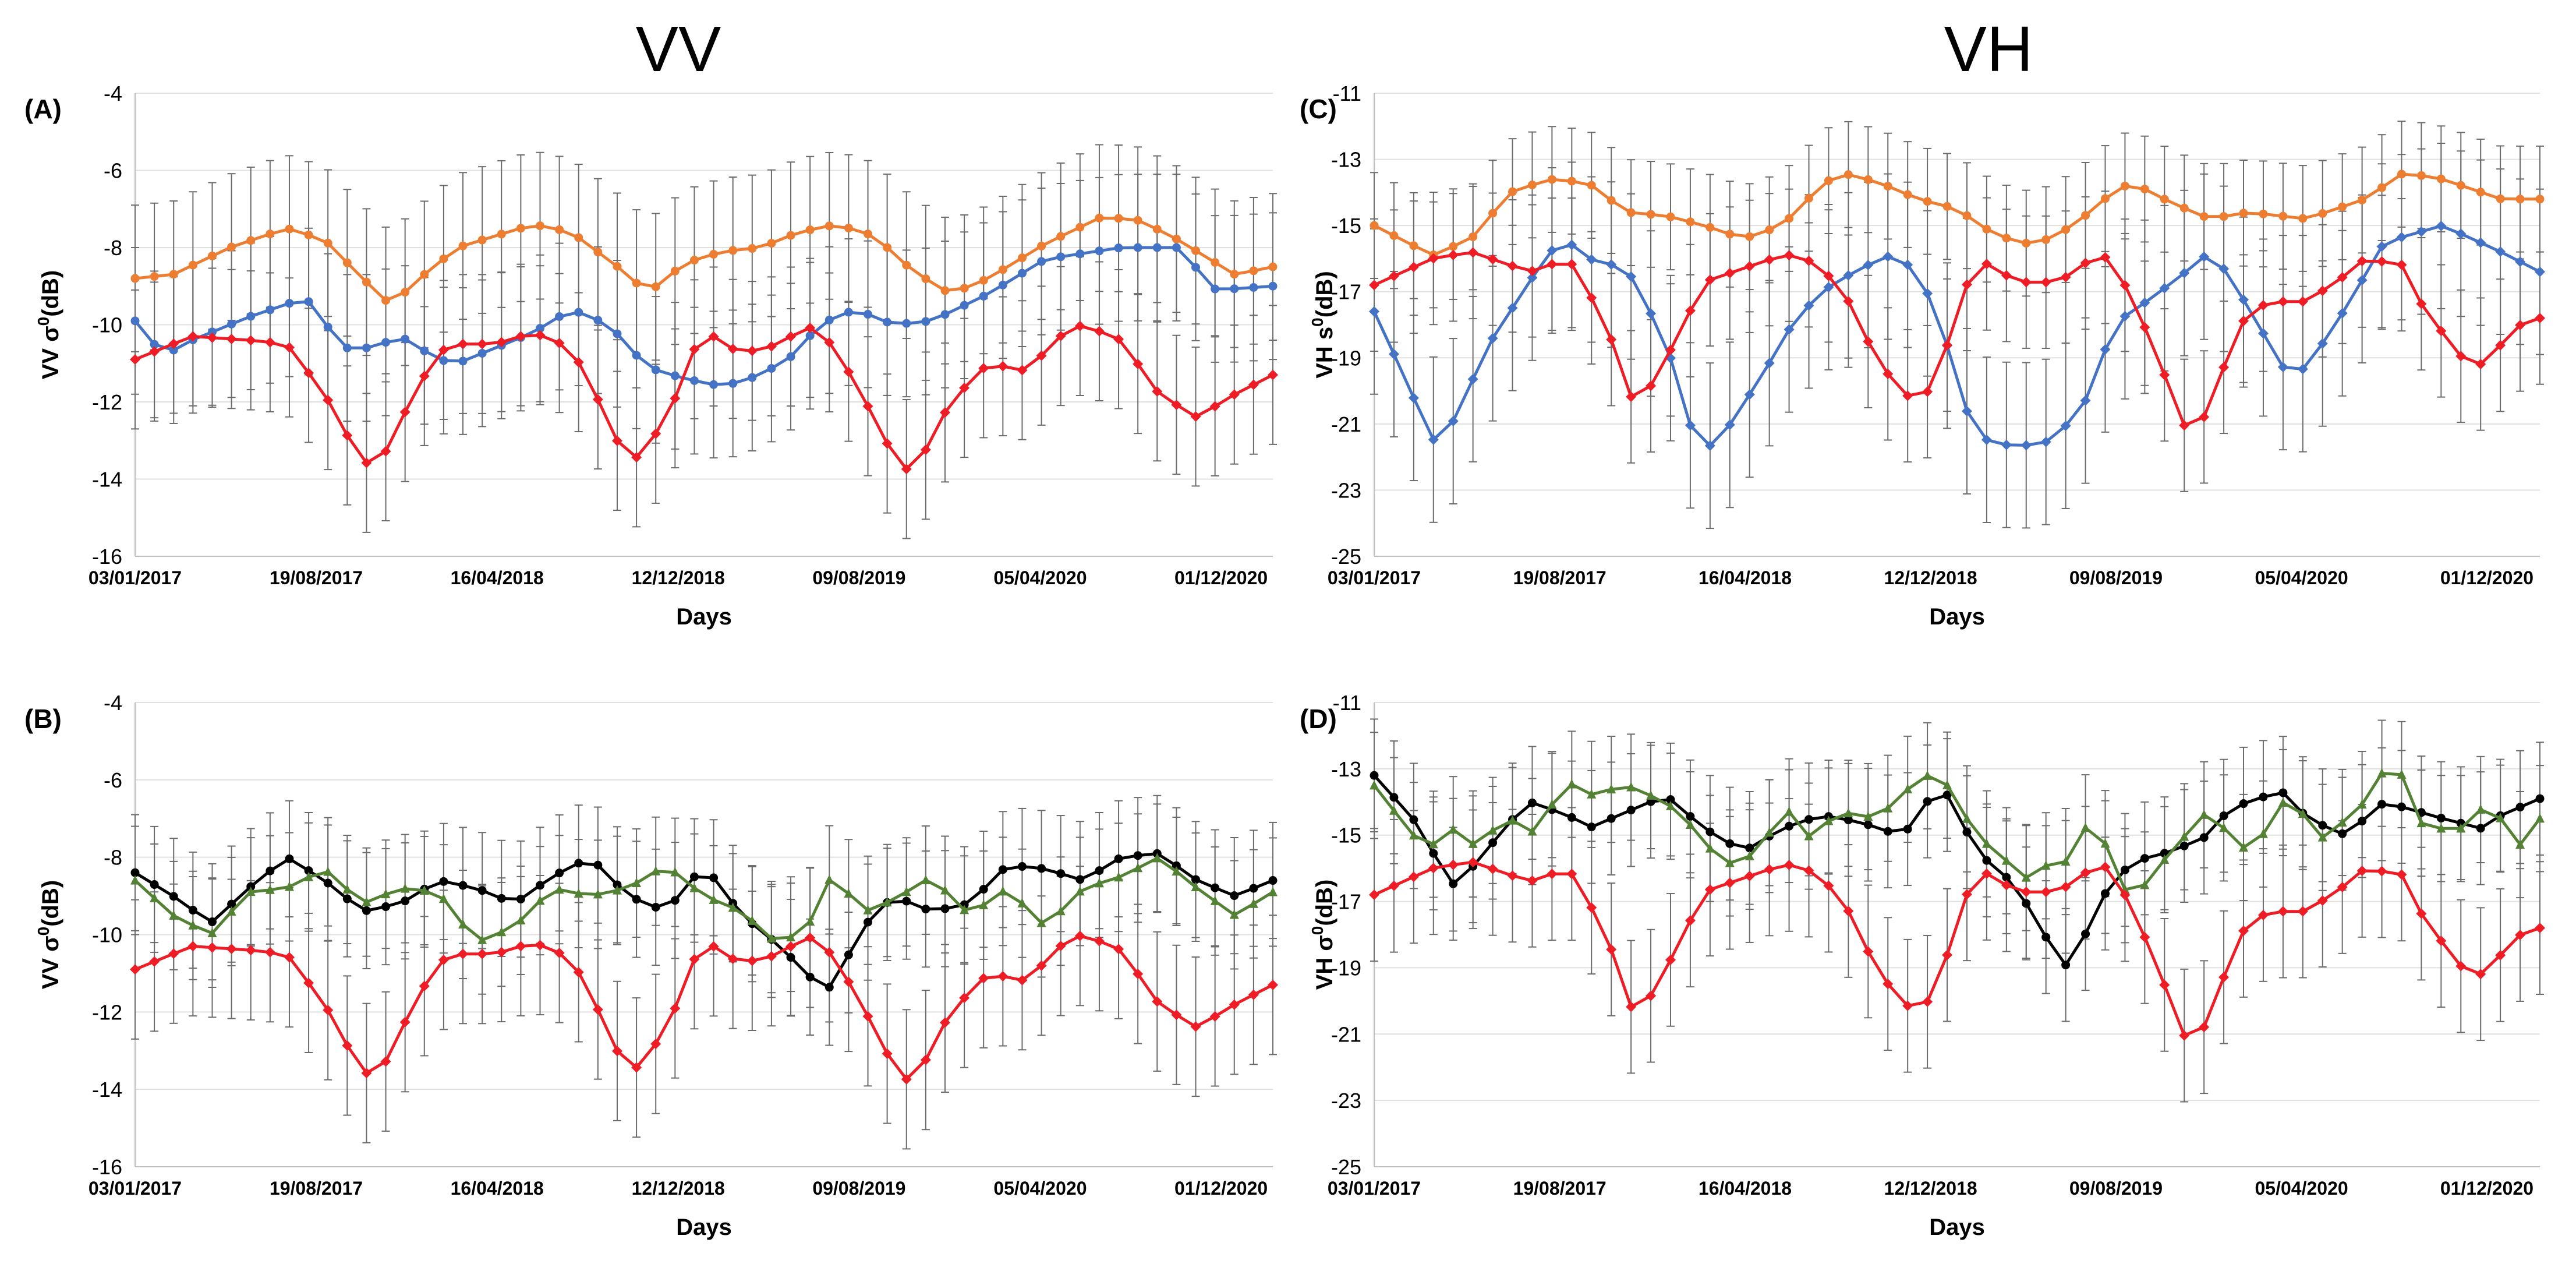 The width and height of the screenshot is (2576, 1271). Describe the element at coordinates (2486, 1188) in the screenshot. I see `x-tick-label: 01/12/2020` at that location.